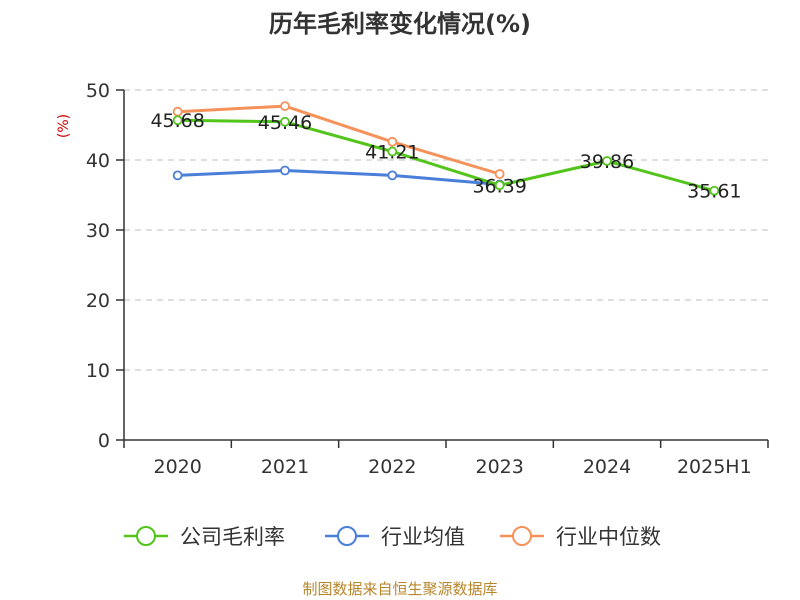  I want to click on series-2-point-2023, so click(499, 174).